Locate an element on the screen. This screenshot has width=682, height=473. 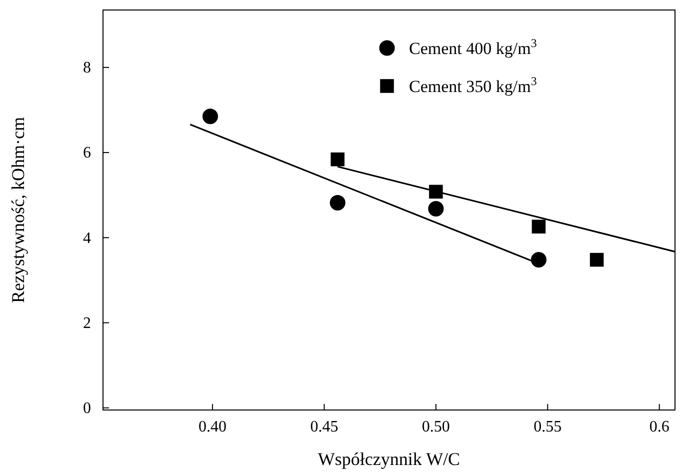
x-tick-label: 0.55 is located at coordinates (548, 427).